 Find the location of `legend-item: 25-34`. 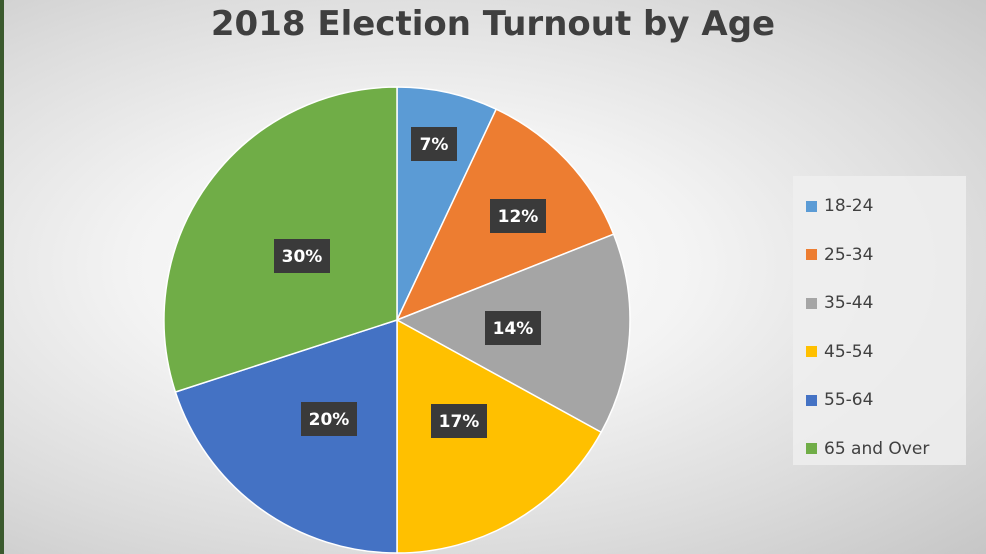

legend-item: 25-34 is located at coordinates (886, 255).